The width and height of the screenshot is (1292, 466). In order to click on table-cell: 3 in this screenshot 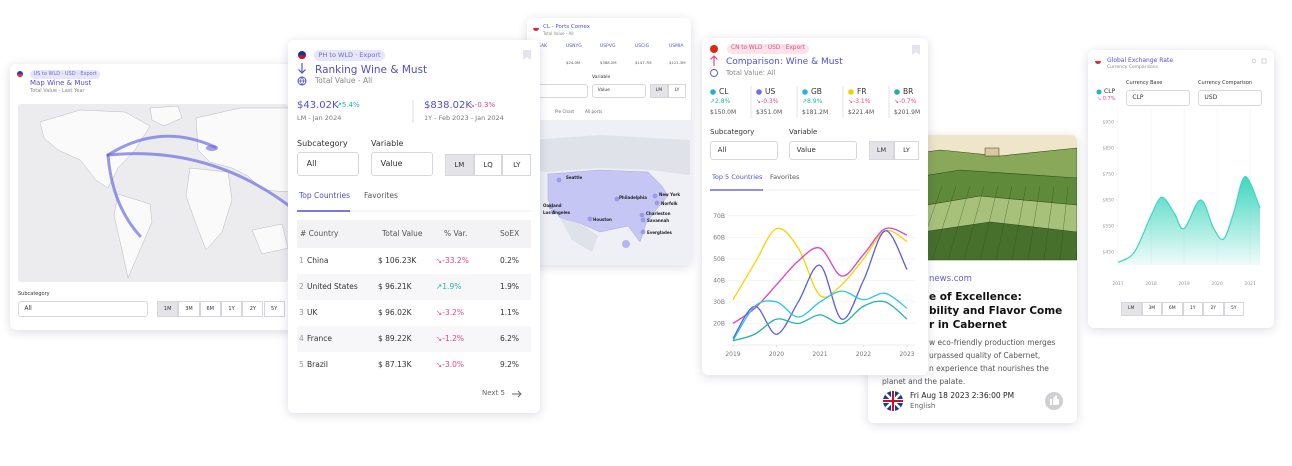, I will do `click(301, 312)`.